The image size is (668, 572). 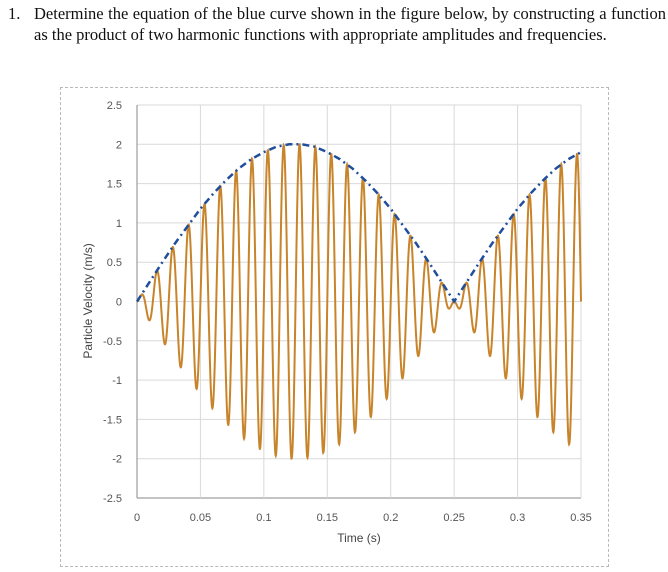 What do you see at coordinates (580, 518) in the screenshot?
I see `x-tick-label: 0.35` at bounding box center [580, 518].